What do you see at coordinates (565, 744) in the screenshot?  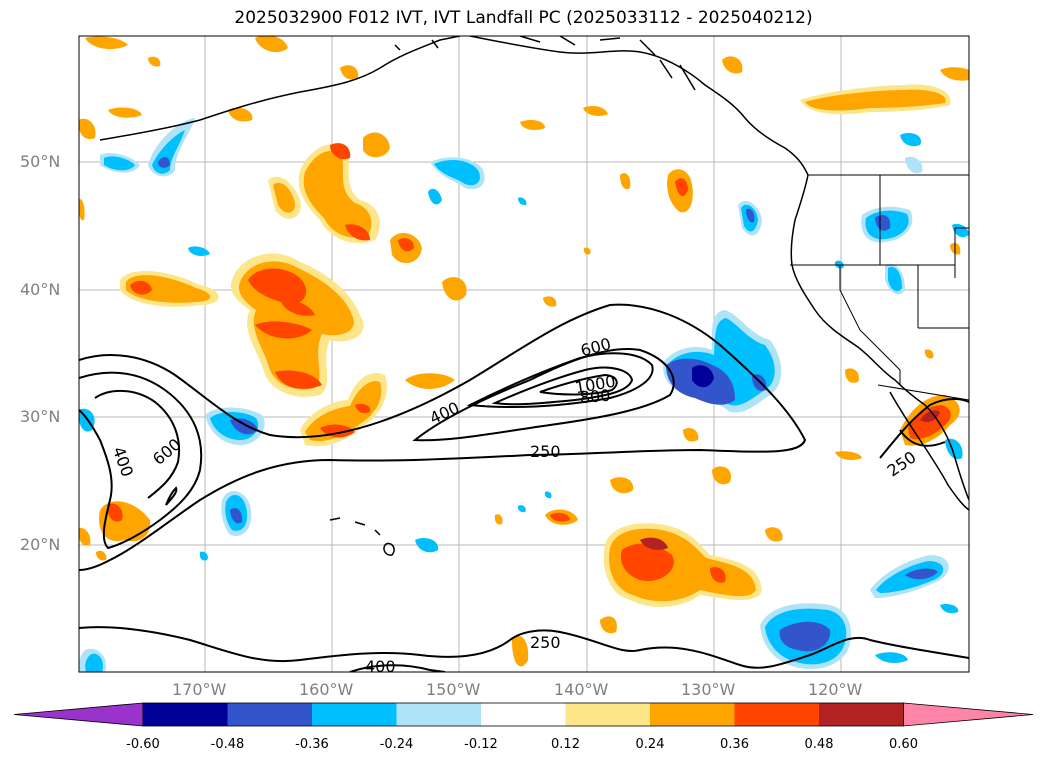 I see `colorbar-tick-label: 0.12` at bounding box center [565, 744].